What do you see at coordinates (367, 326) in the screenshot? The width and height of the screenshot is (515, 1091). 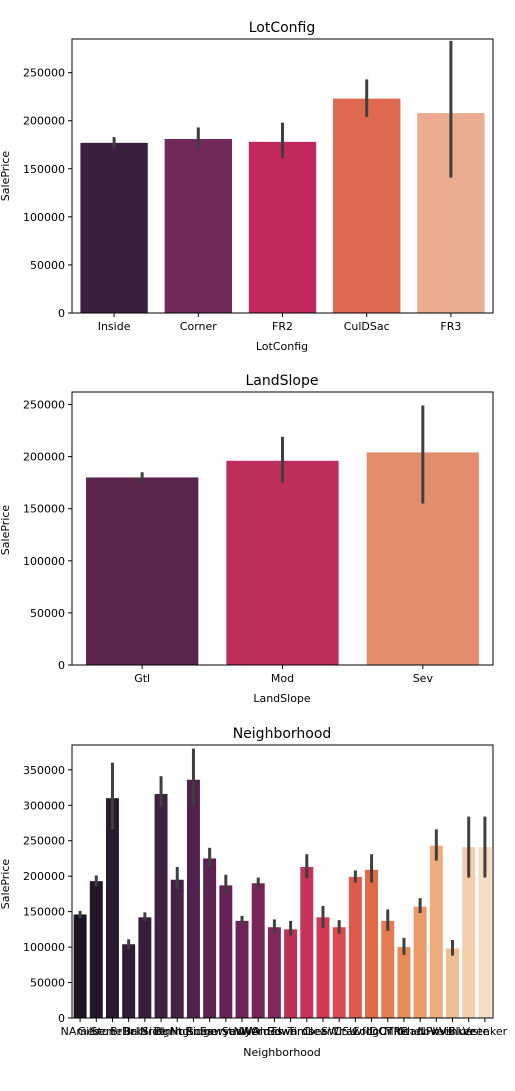 I see `x-tick-label: CulDSac` at bounding box center [367, 326].